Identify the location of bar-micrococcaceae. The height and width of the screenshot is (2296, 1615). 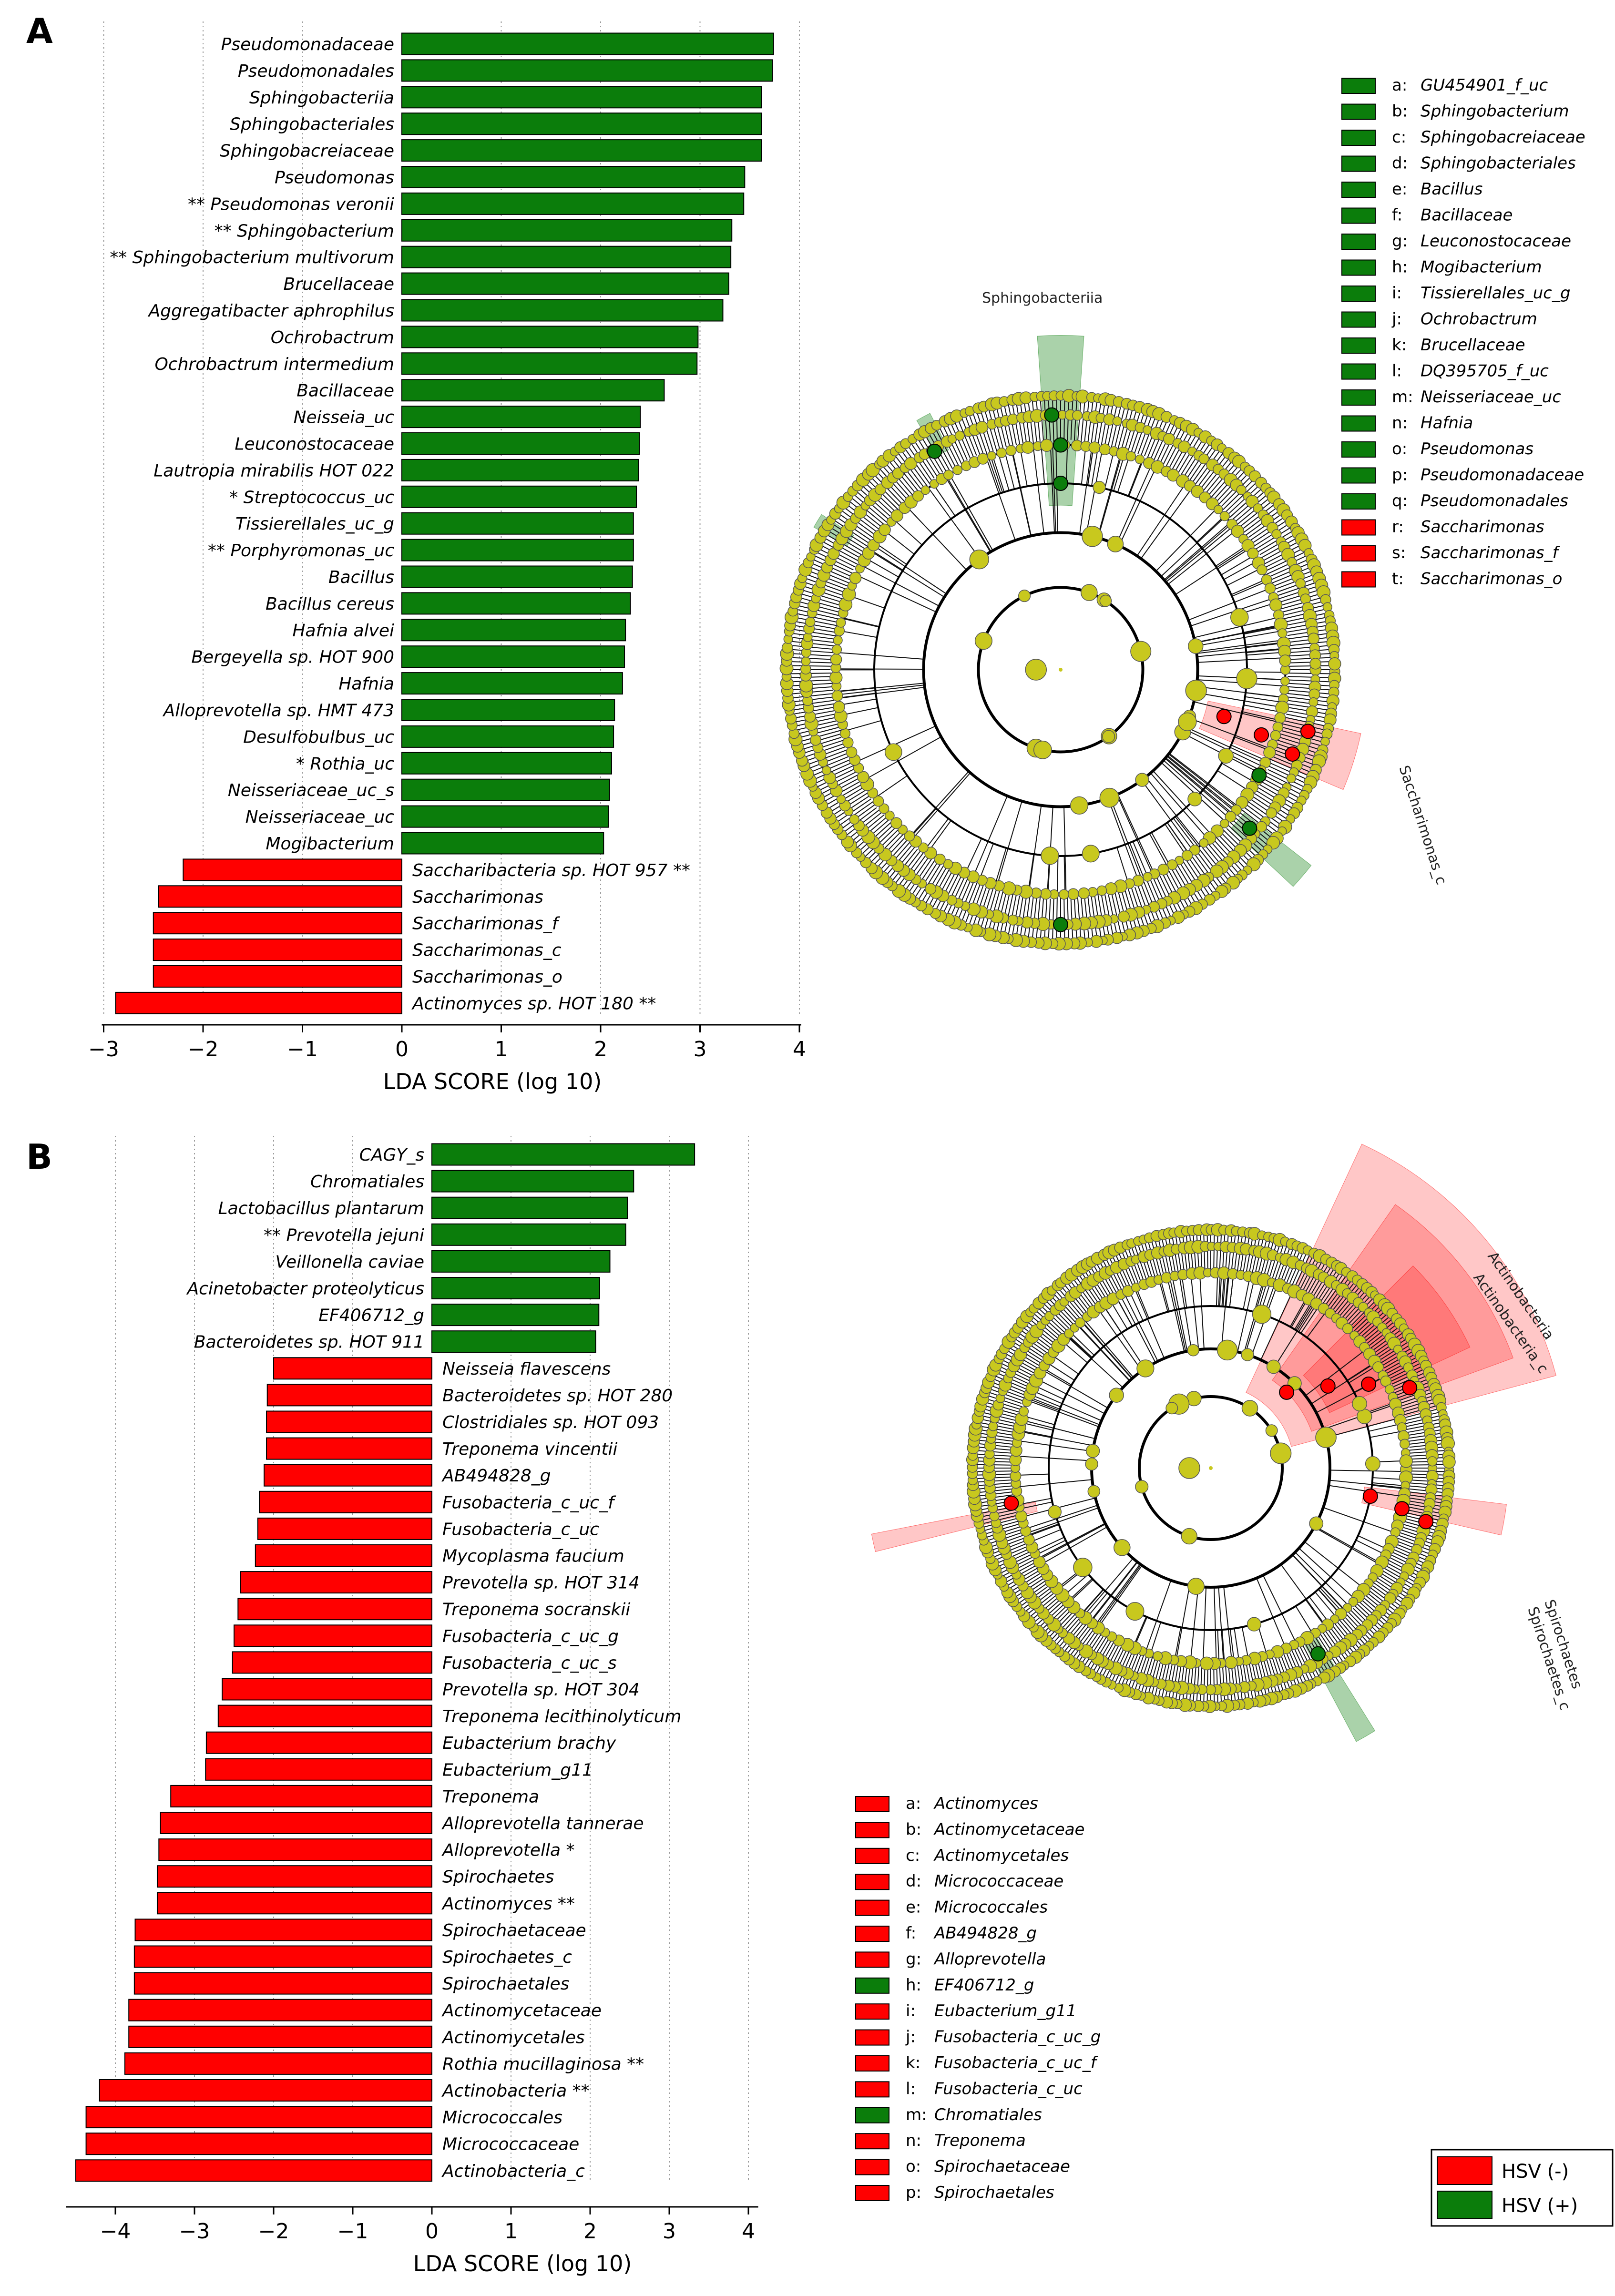
(258, 2144).